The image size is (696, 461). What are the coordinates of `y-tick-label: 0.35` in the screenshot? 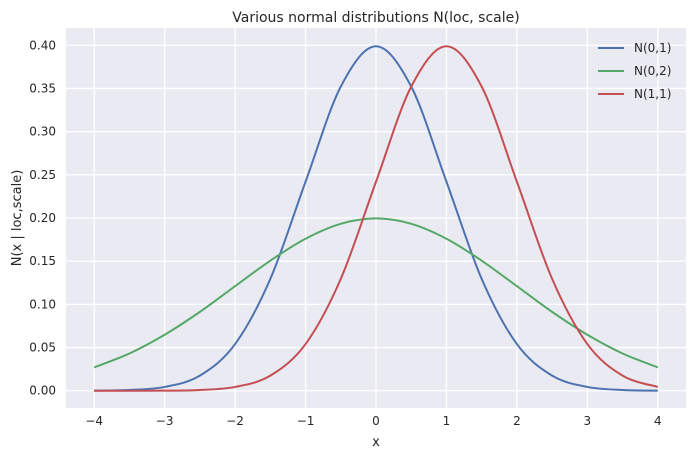 It's located at (42, 88).